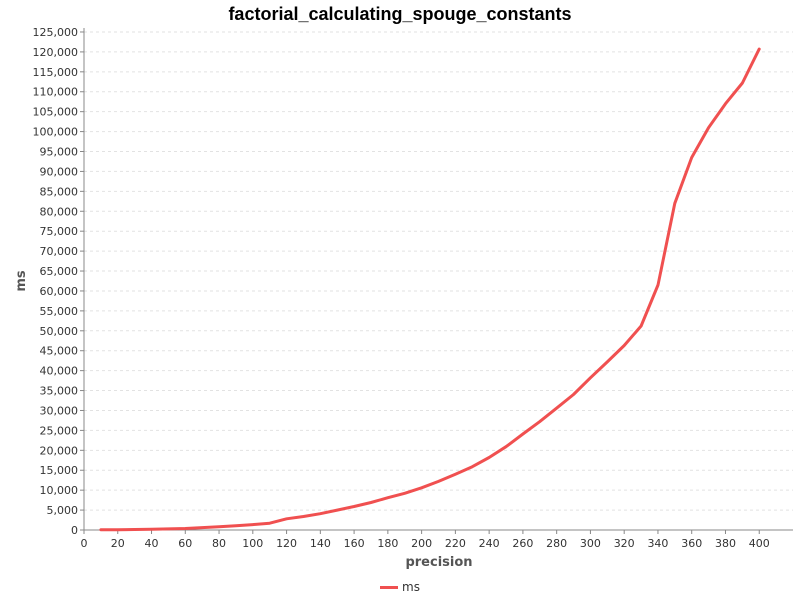 The image size is (800, 600). I want to click on y-tick-label: 50,000, so click(59, 331).